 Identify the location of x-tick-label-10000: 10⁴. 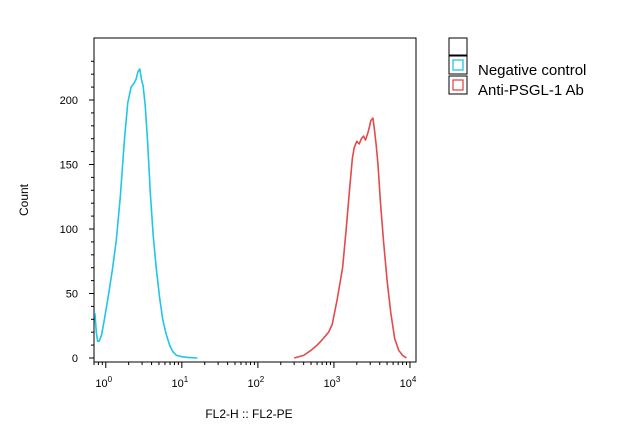
(408, 382).